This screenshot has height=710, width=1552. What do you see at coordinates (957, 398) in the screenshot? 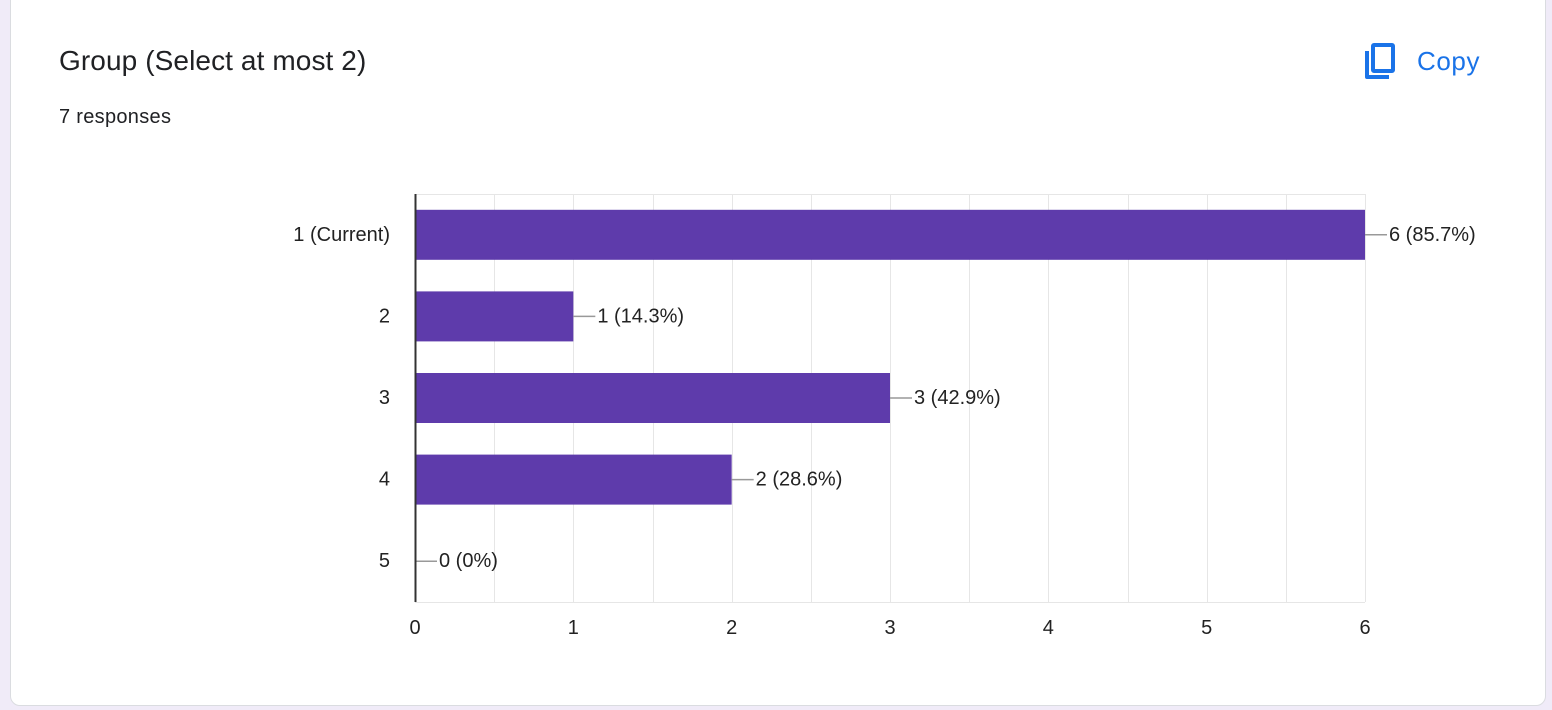
I see `data-label: 3 (42.9%)` at bounding box center [957, 398].